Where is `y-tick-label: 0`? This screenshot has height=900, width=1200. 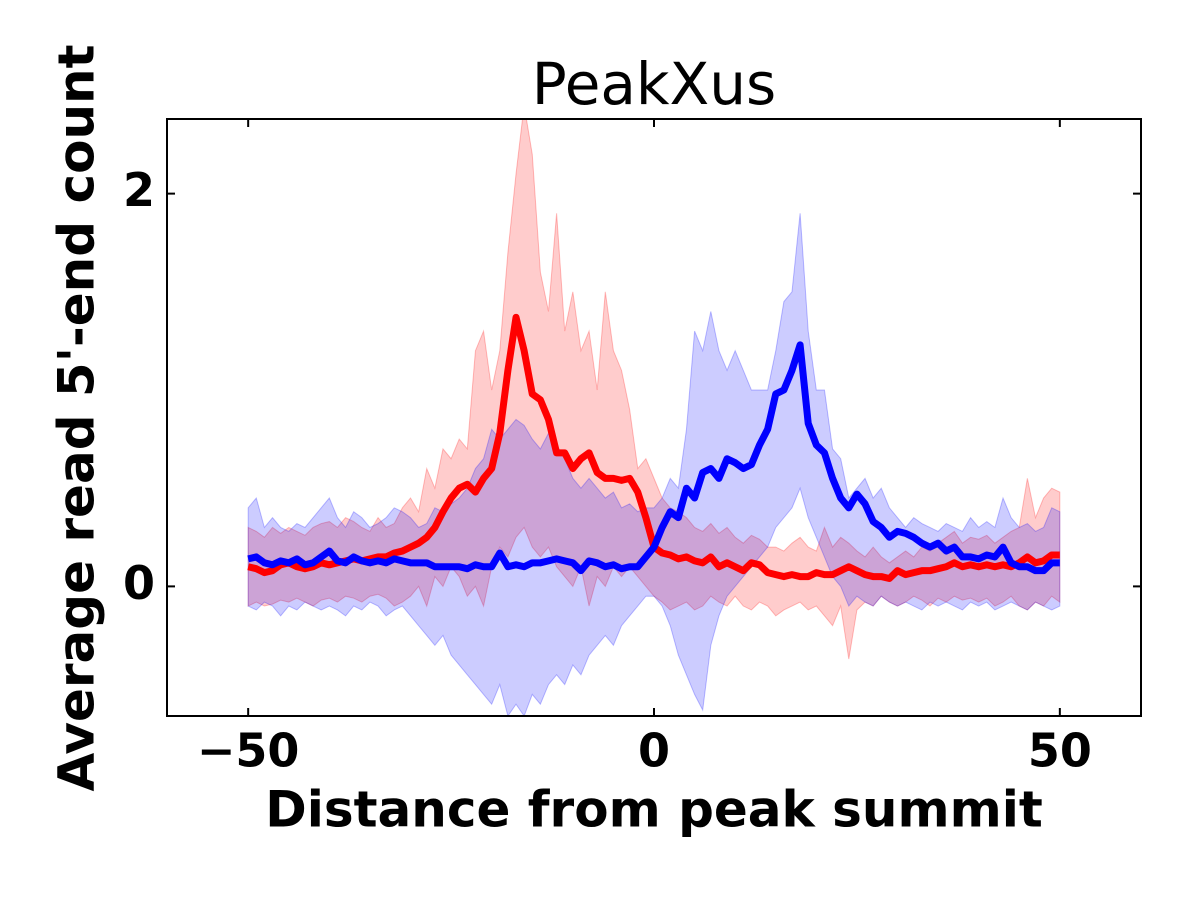 y-tick-label: 0 is located at coordinates (139, 583).